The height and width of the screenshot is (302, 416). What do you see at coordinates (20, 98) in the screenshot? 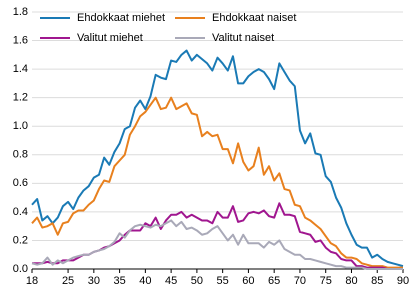
I see `y-tick-label: 1.2` at bounding box center [20, 98].